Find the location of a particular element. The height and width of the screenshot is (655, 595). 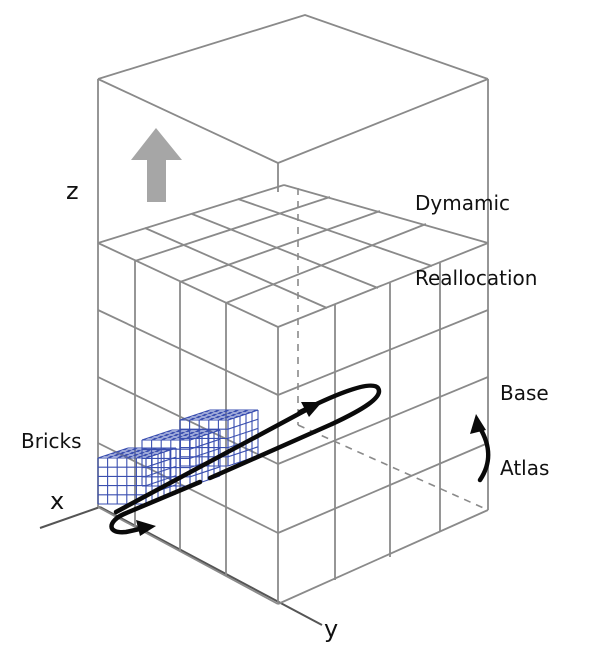

z-axis-label: z is located at coordinates (72, 191).